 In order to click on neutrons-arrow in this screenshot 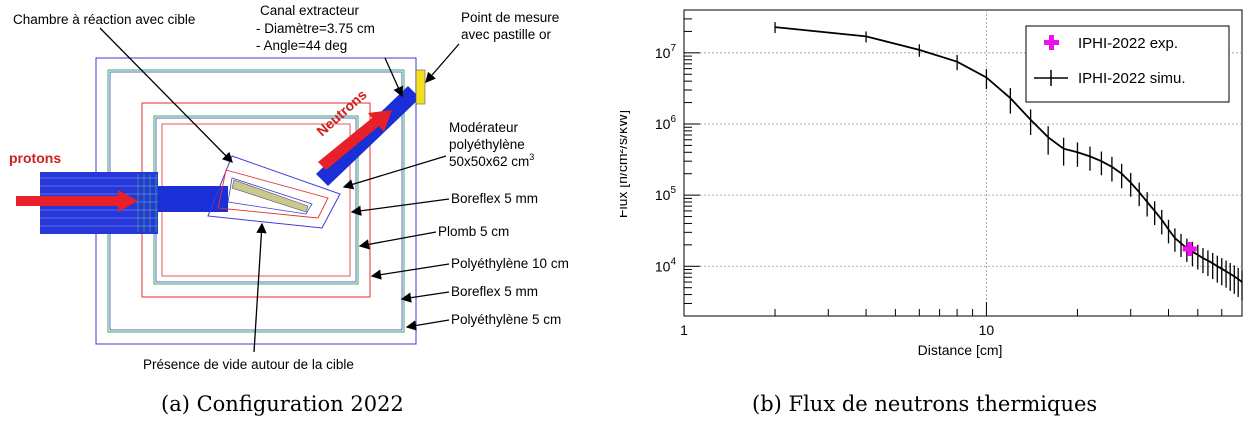, I will do `click(355, 140)`.